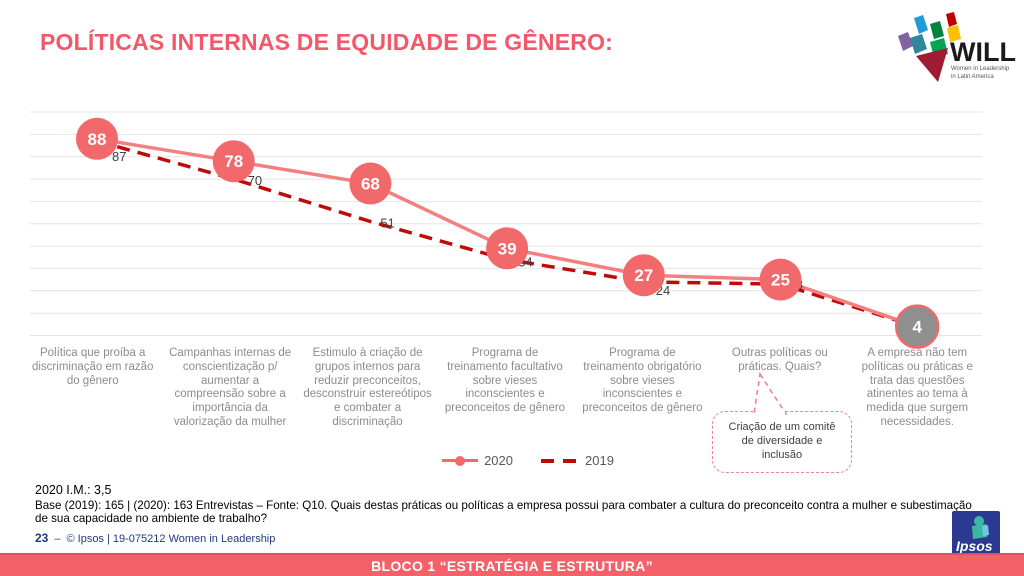  What do you see at coordinates (796, 284) in the screenshot?
I see `data-label-2019: 23` at bounding box center [796, 284].